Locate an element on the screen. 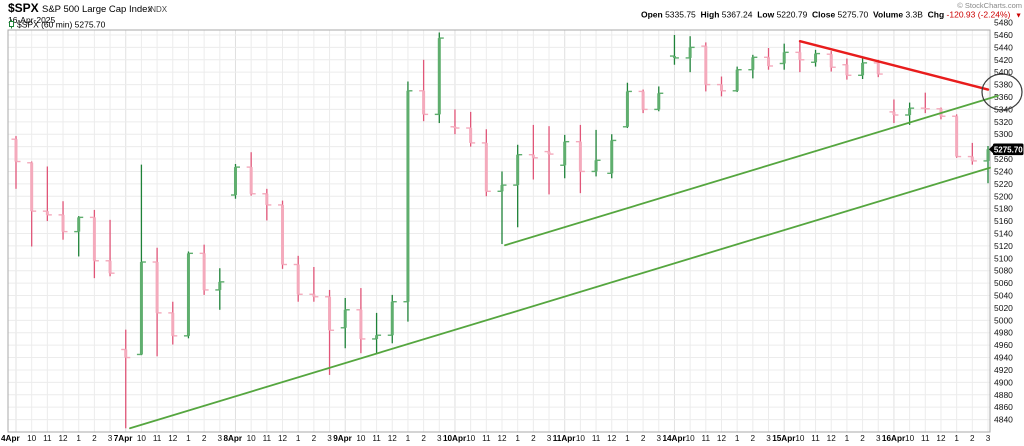 The height and width of the screenshot is (446, 1024). quote-value: 5275.70 is located at coordinates (855, 15).